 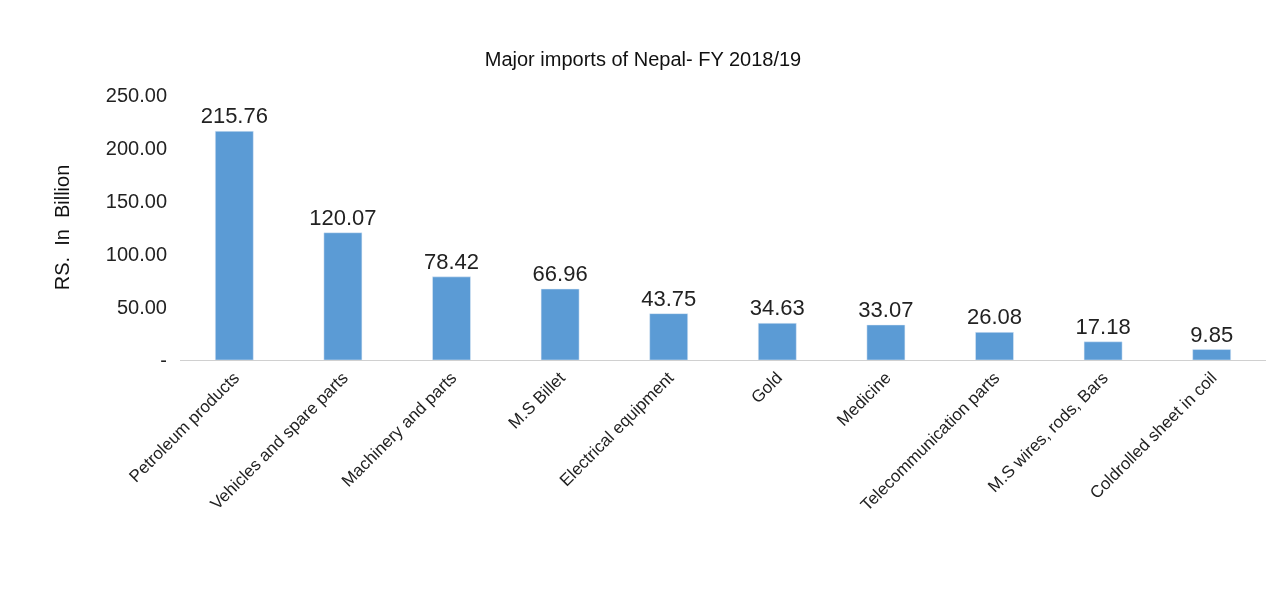 What do you see at coordinates (136, 201) in the screenshot?
I see `y-tick-label: 150.00` at bounding box center [136, 201].